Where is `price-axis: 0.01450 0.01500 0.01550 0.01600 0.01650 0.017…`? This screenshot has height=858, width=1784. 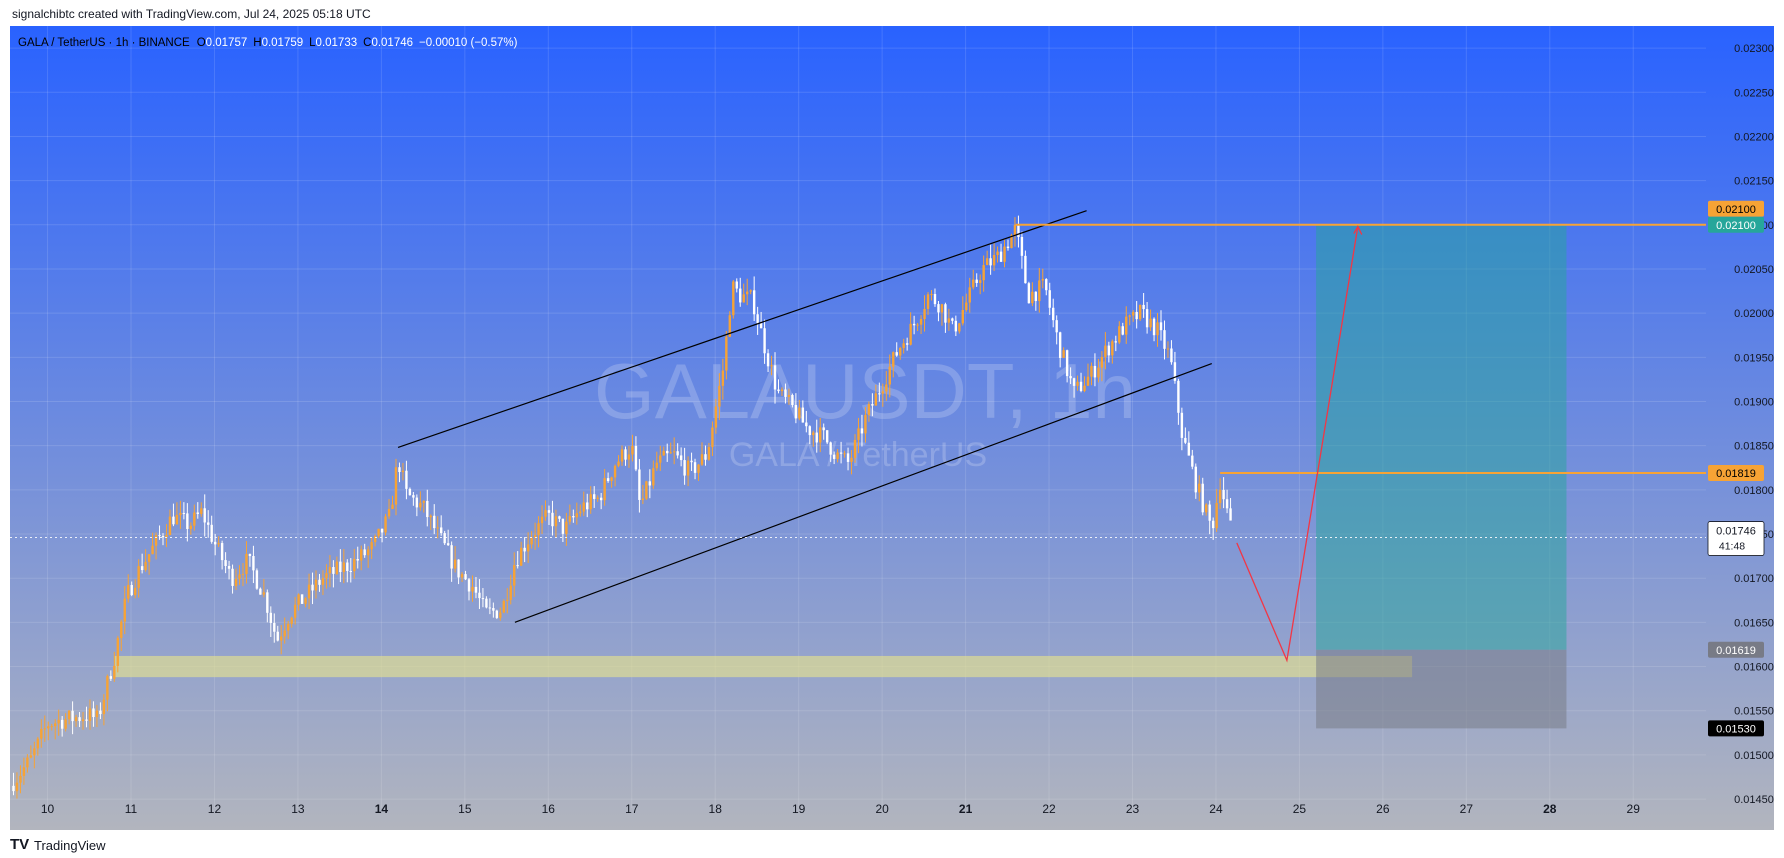 price-axis: 0.01450 0.01500 0.01550 0.01600 0.01650 0.017… is located at coordinates (1754, 424).